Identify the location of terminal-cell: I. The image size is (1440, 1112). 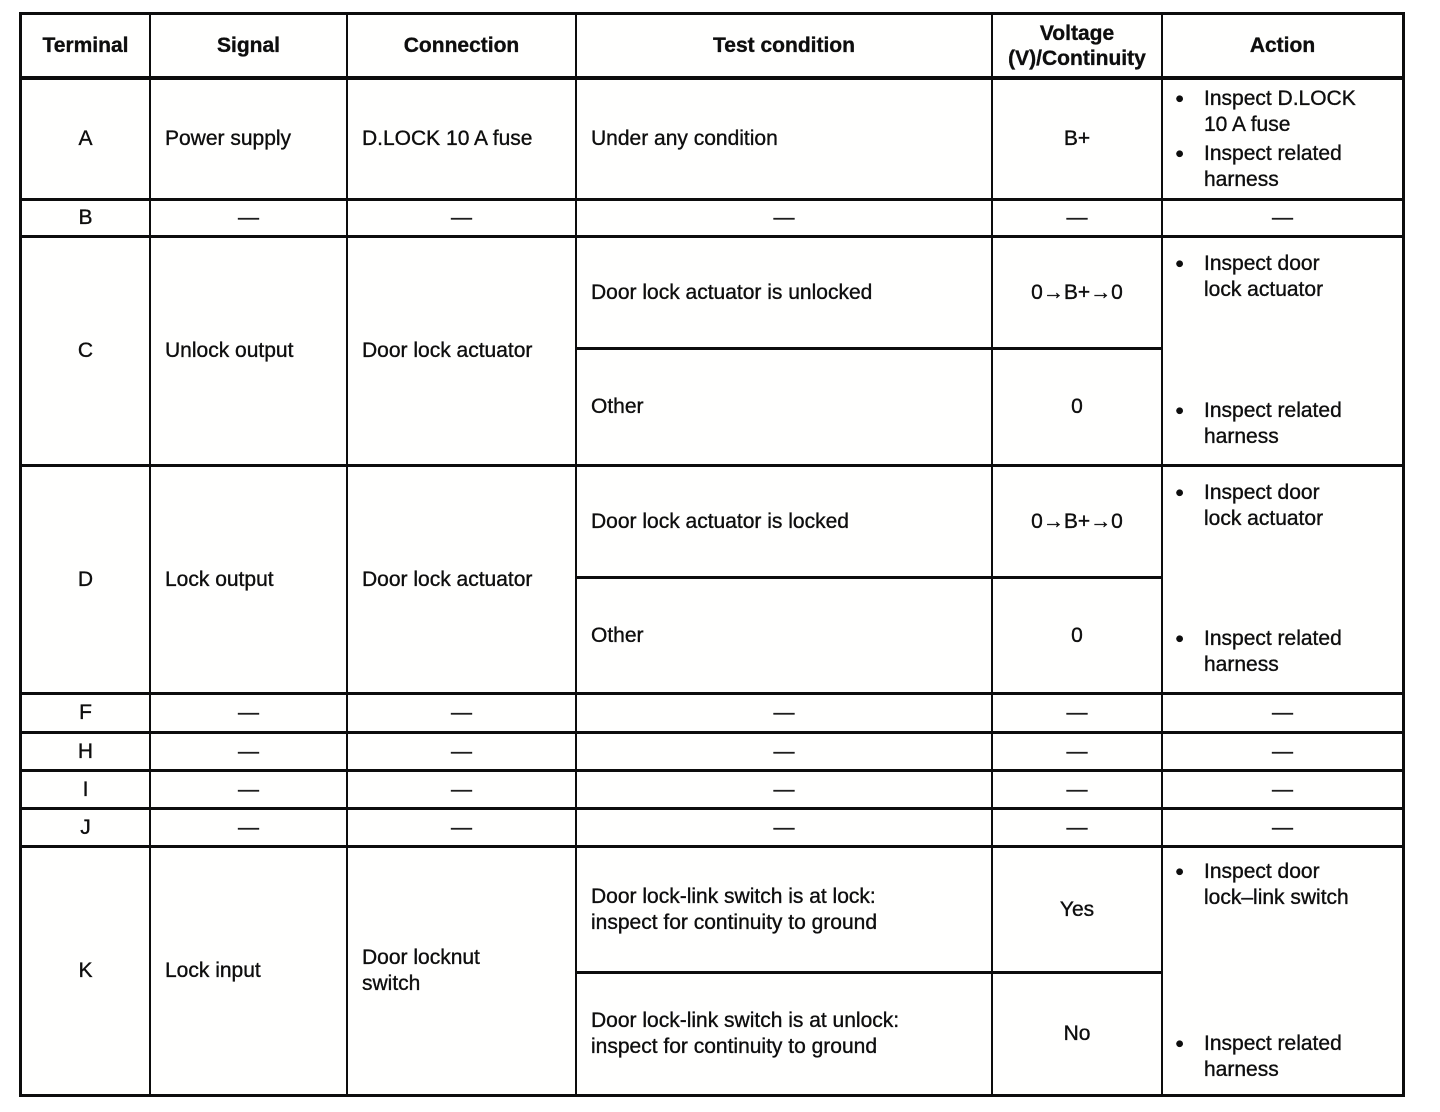
(86, 789).